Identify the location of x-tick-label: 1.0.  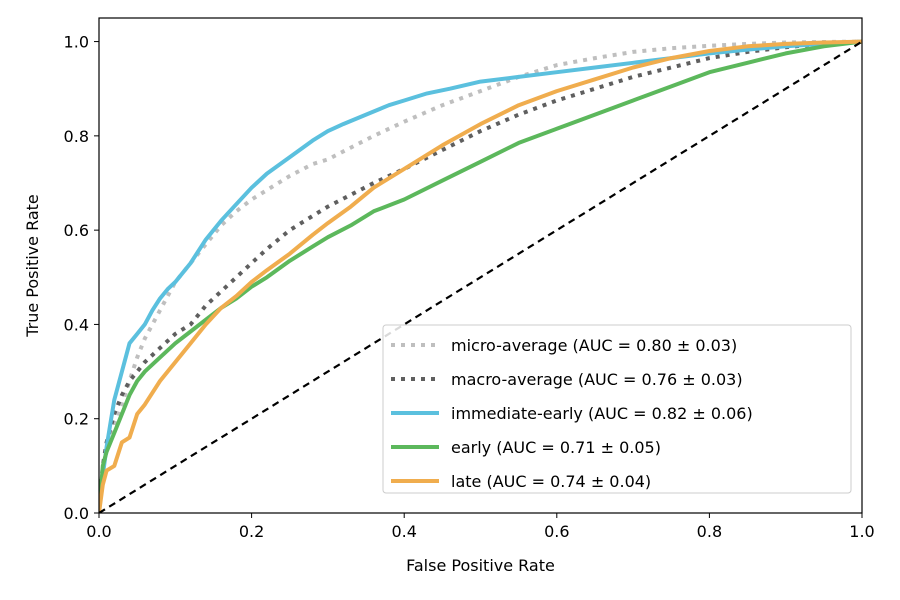
(861, 531).